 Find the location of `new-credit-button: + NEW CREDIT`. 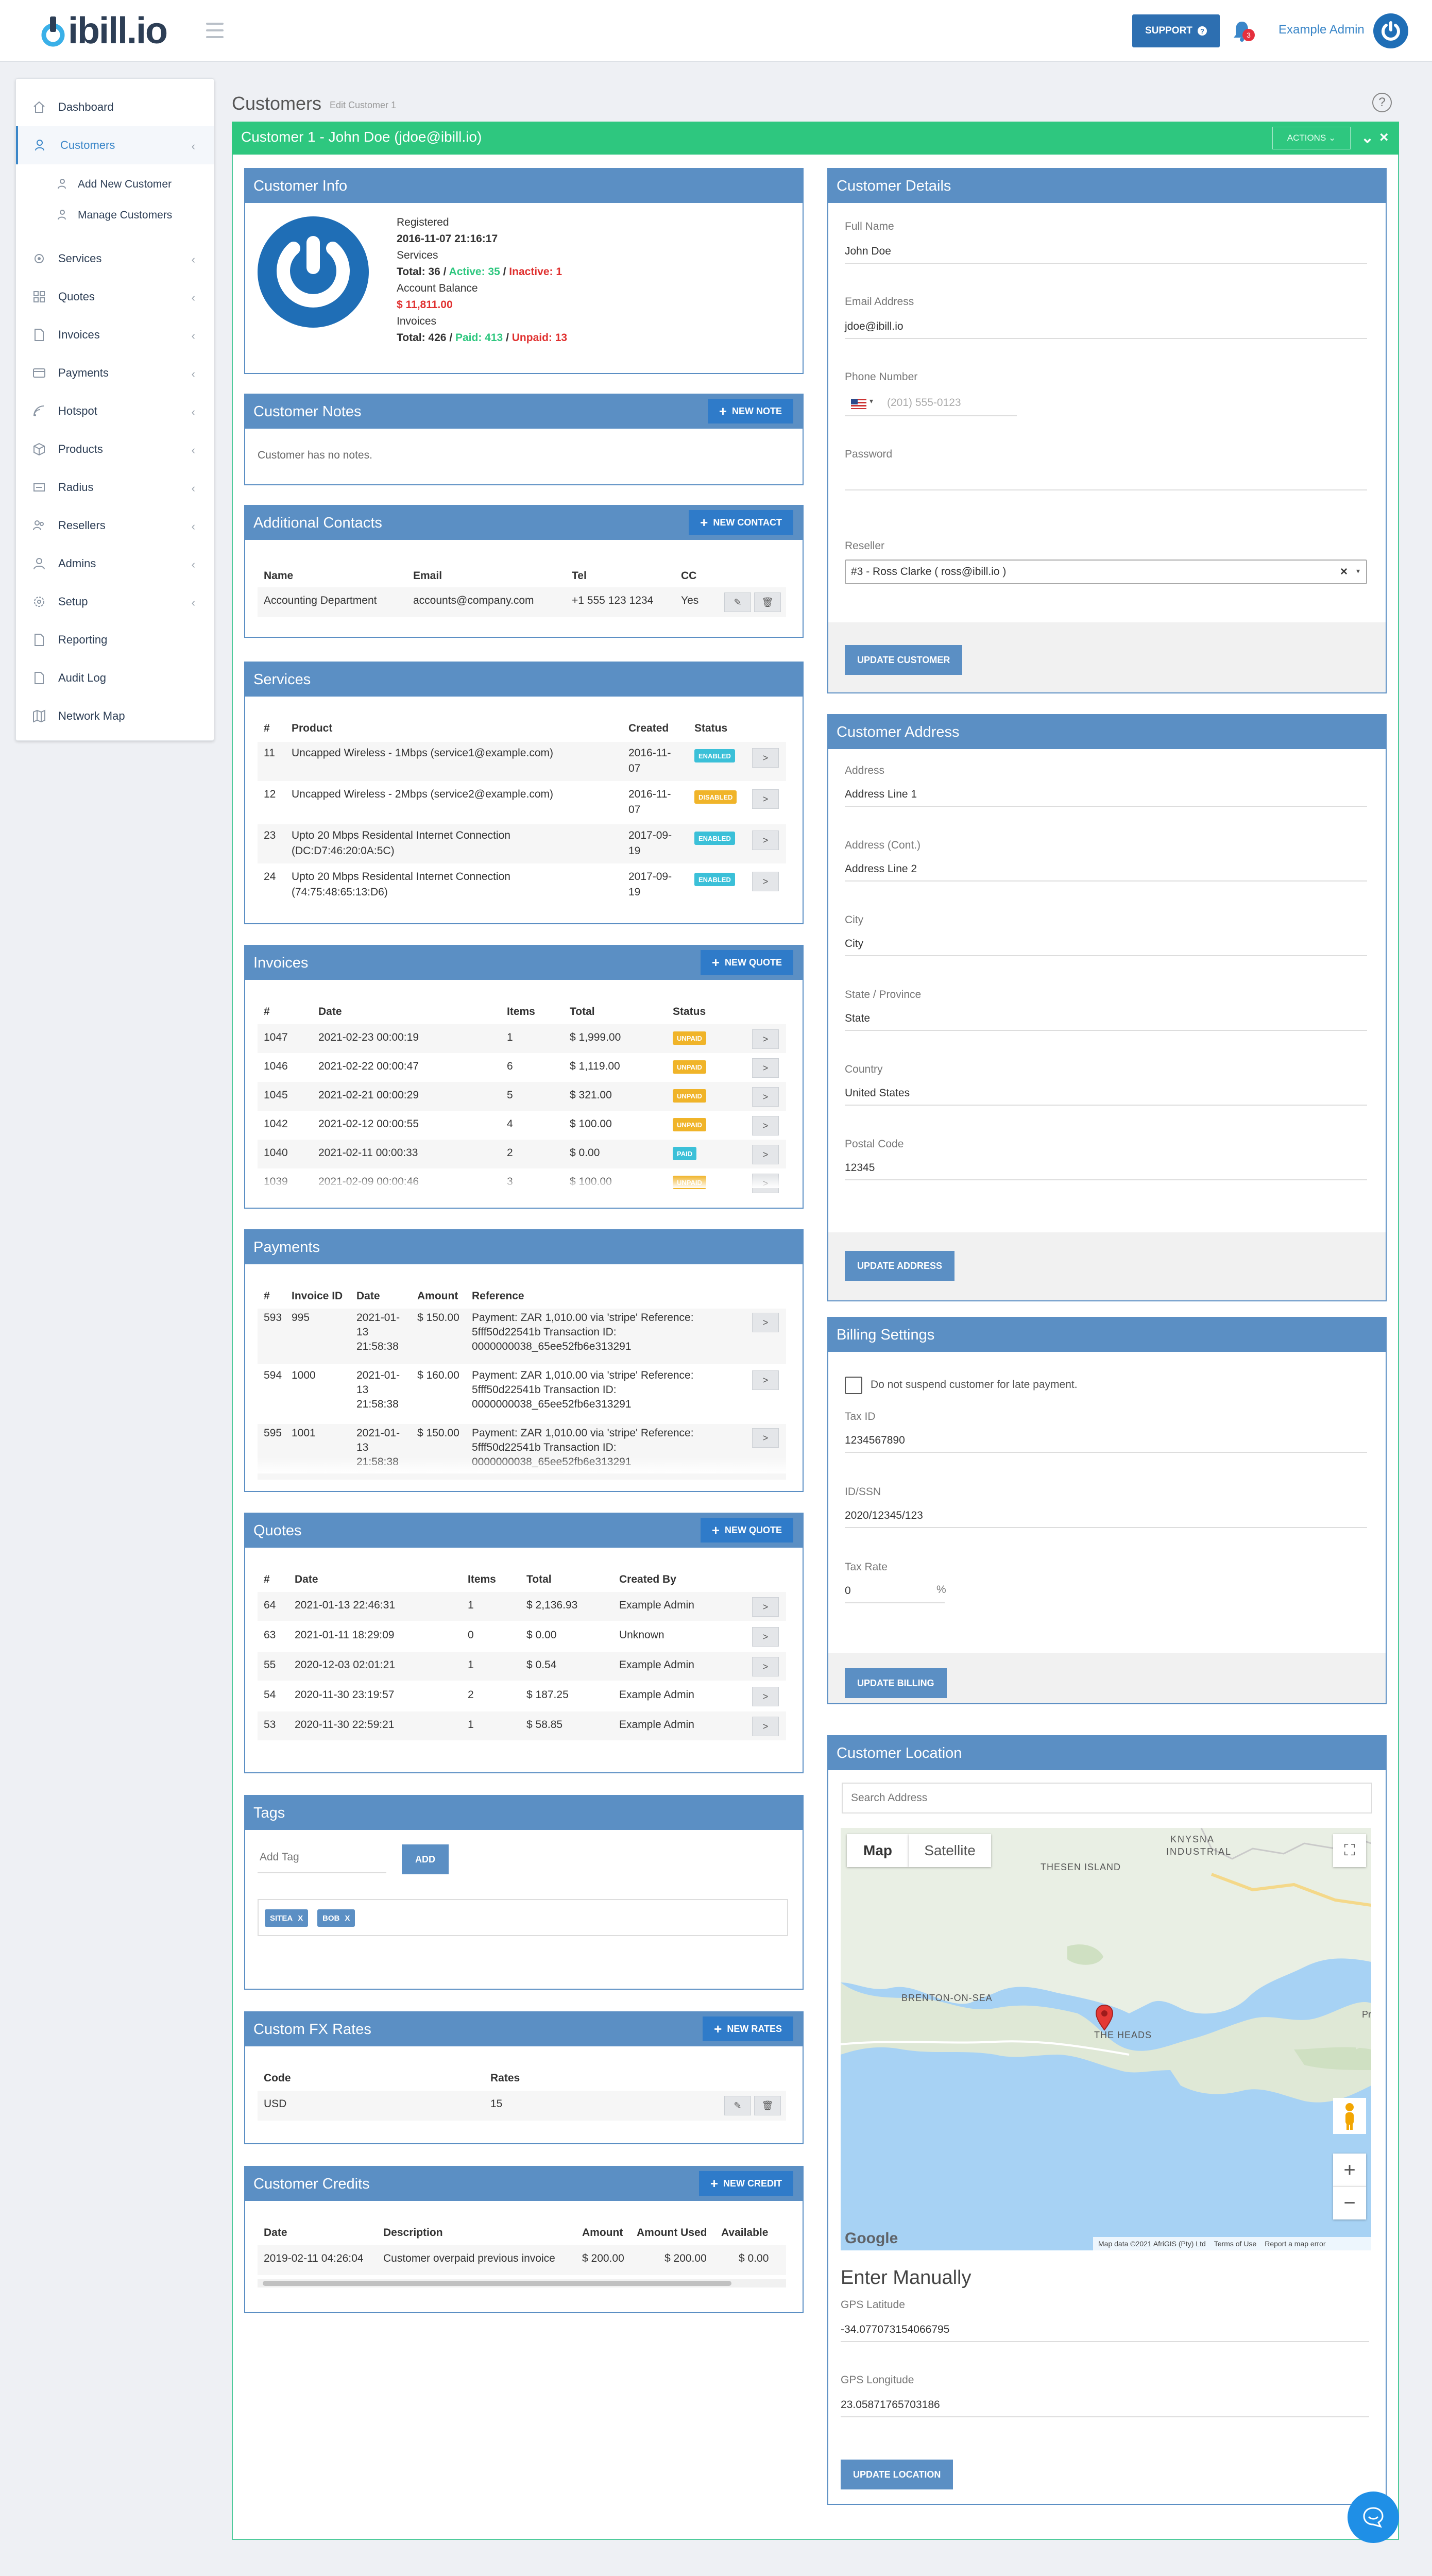

new-credit-button: + NEW CREDIT is located at coordinates (745, 2183).